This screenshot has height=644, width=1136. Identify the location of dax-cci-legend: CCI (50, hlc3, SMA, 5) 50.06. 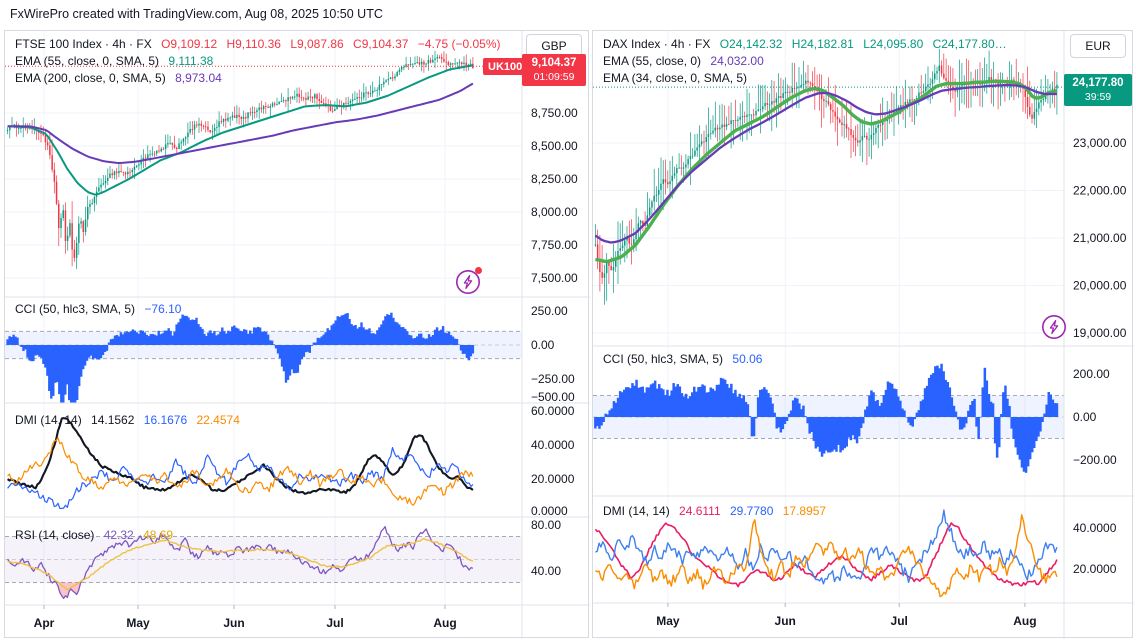
(682, 359).